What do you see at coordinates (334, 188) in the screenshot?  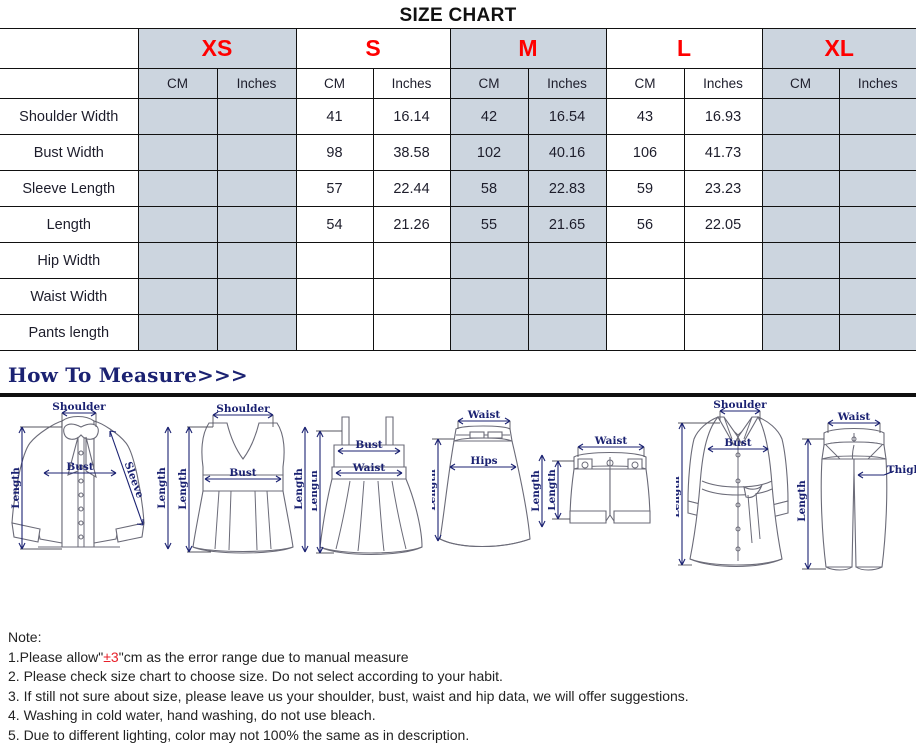 I see `cell-s-cm: 57` at bounding box center [334, 188].